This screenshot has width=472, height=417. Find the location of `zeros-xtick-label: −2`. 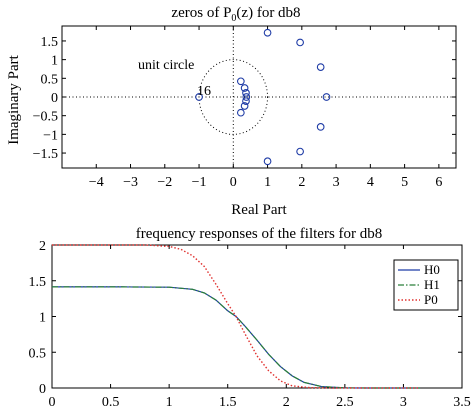

zeros-xtick-label: −2 is located at coordinates (164, 182).